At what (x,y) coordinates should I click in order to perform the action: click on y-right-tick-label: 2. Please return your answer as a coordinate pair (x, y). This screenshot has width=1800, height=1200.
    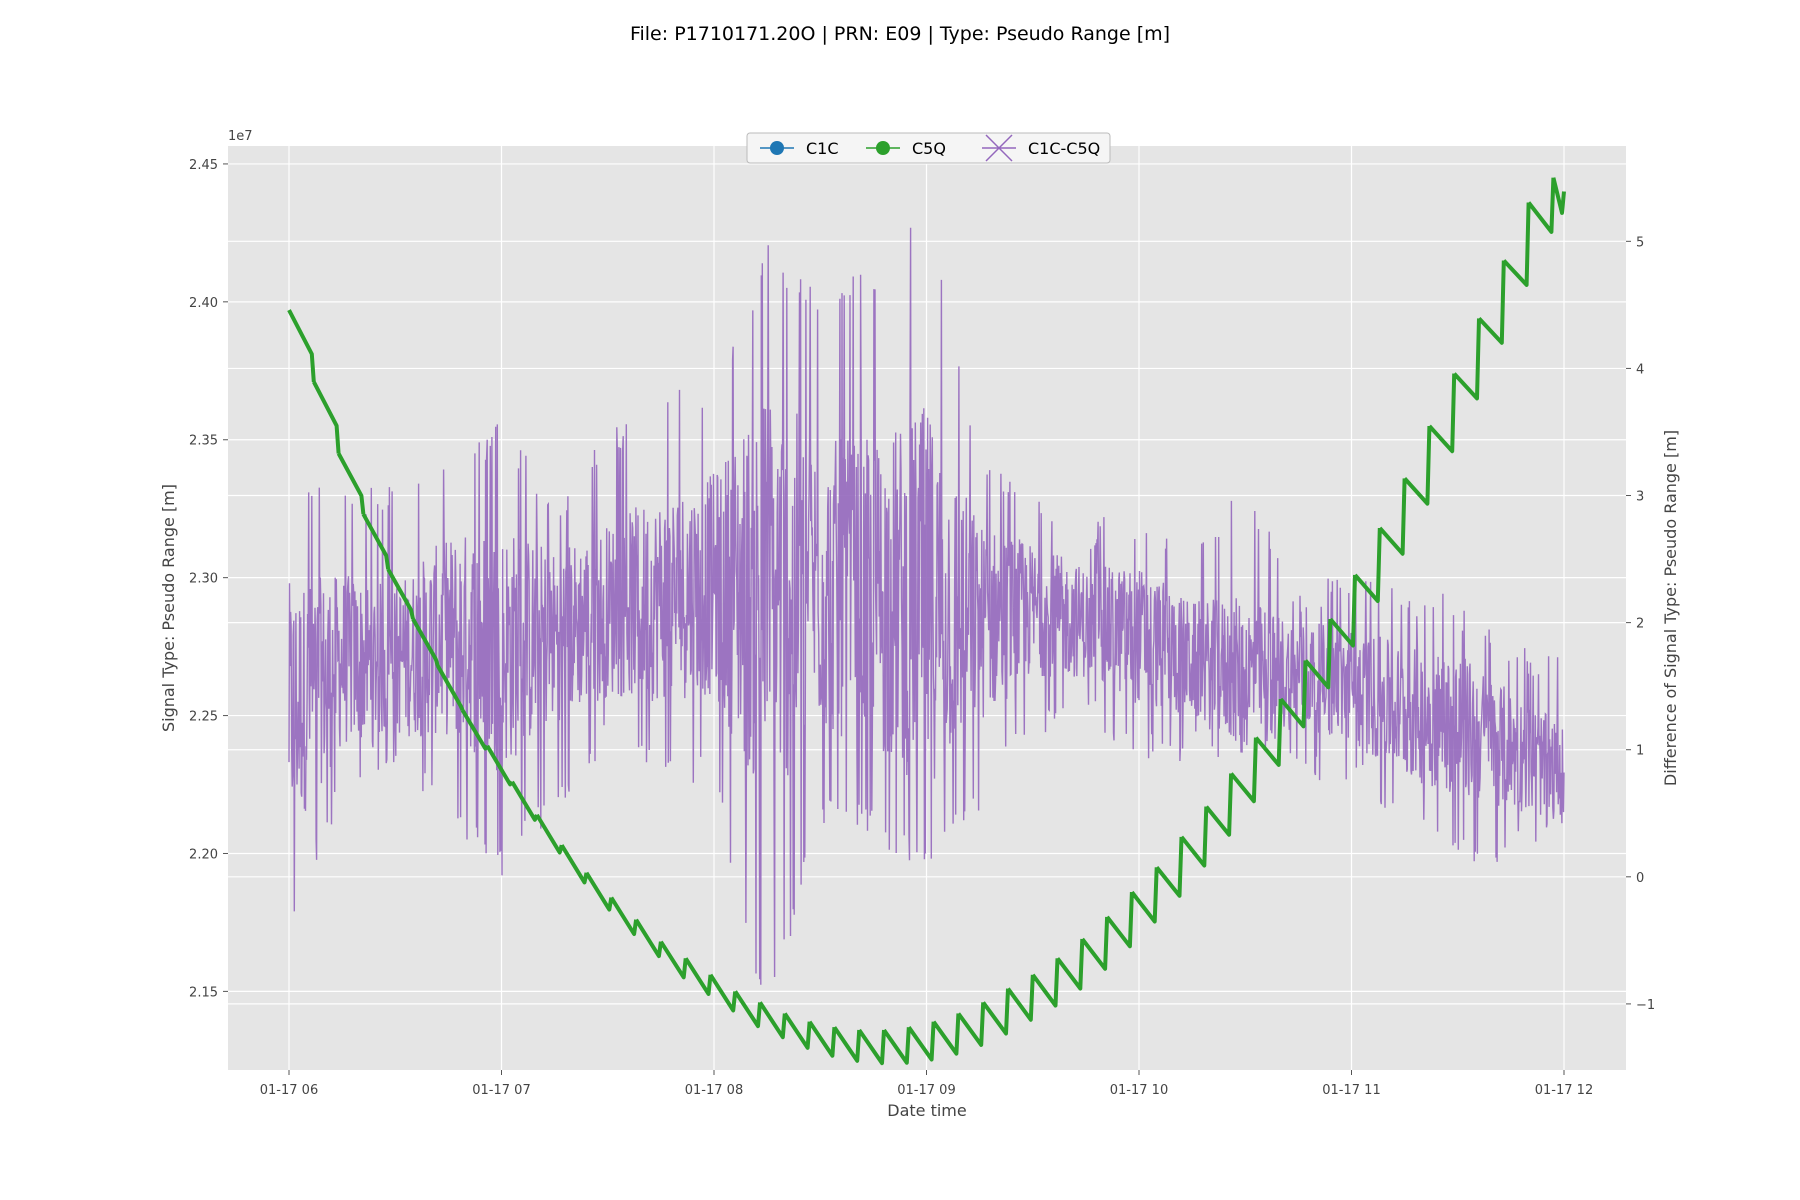
    Looking at the image, I should click on (1640, 624).